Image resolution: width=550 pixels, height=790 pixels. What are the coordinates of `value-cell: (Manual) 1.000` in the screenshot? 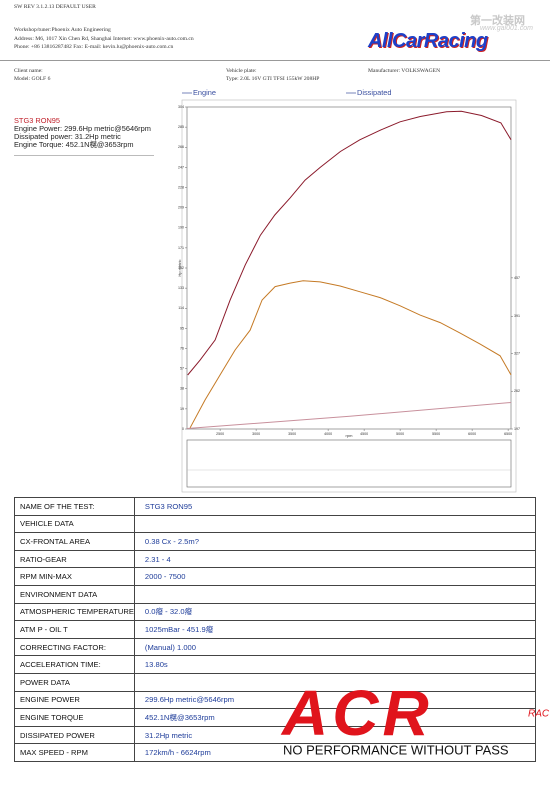 It's located at (335, 647).